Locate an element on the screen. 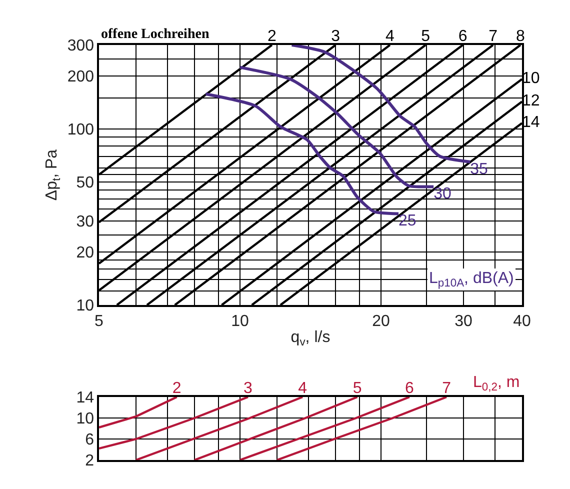  x-tick-label: 5 is located at coordinates (99, 321).